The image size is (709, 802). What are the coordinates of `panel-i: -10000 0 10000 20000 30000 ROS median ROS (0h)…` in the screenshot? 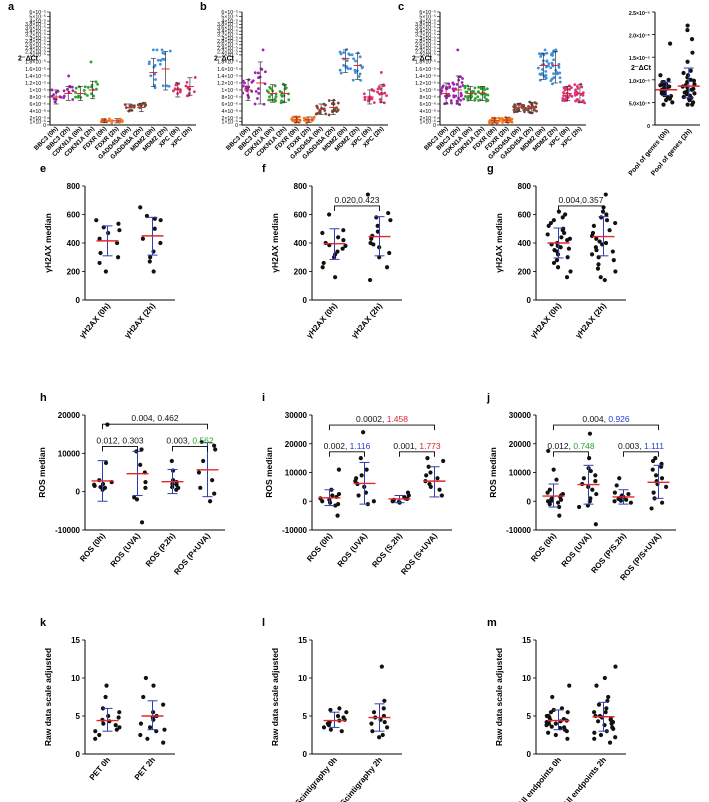 It's located at (357, 484).